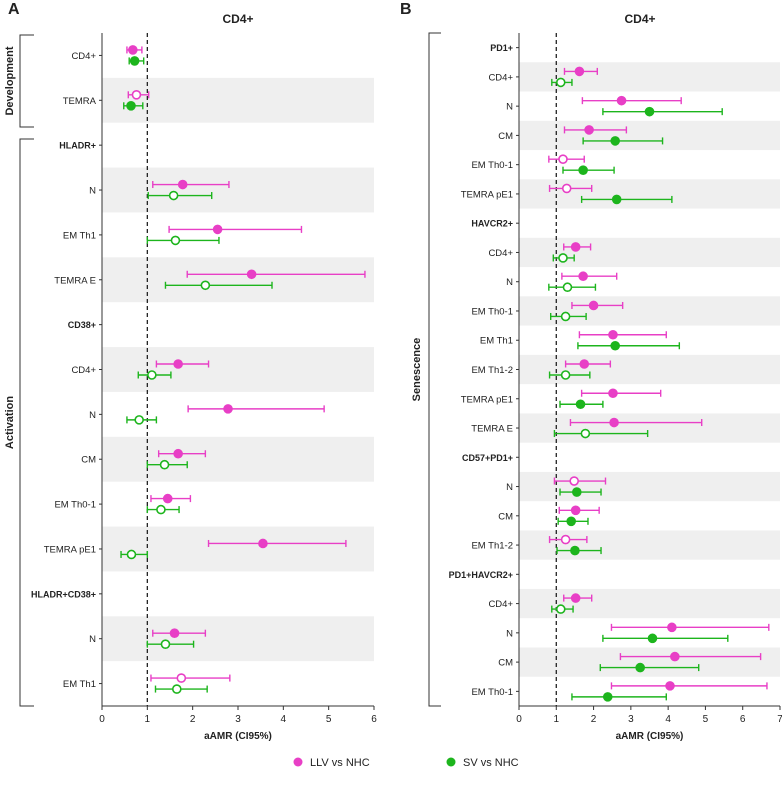  What do you see at coordinates (406, 763) in the screenshot?
I see `legend: LLV vs NHC SV vs NHC` at bounding box center [406, 763].